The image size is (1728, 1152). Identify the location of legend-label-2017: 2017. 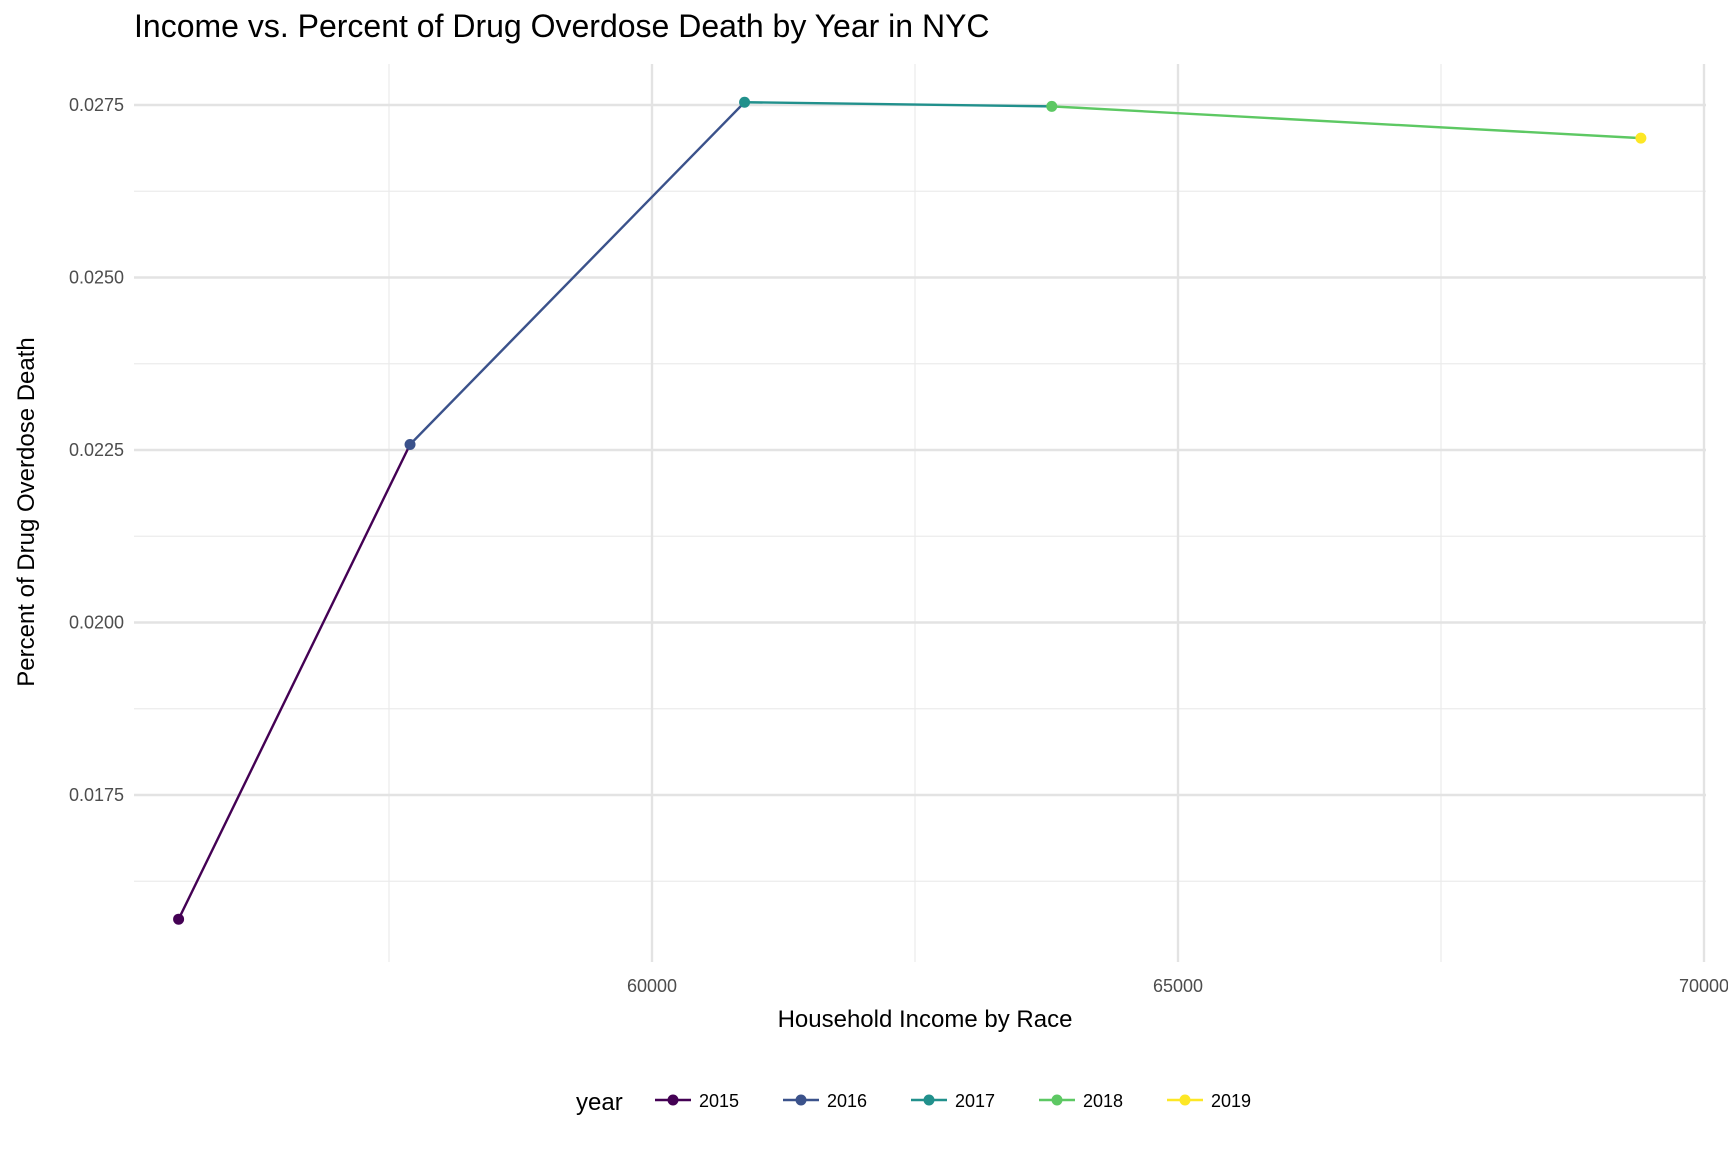
(975, 1101).